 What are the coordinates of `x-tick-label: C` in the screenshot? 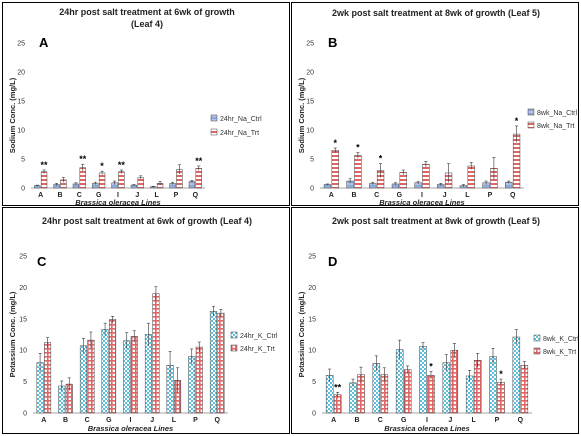 It's located at (87, 420).